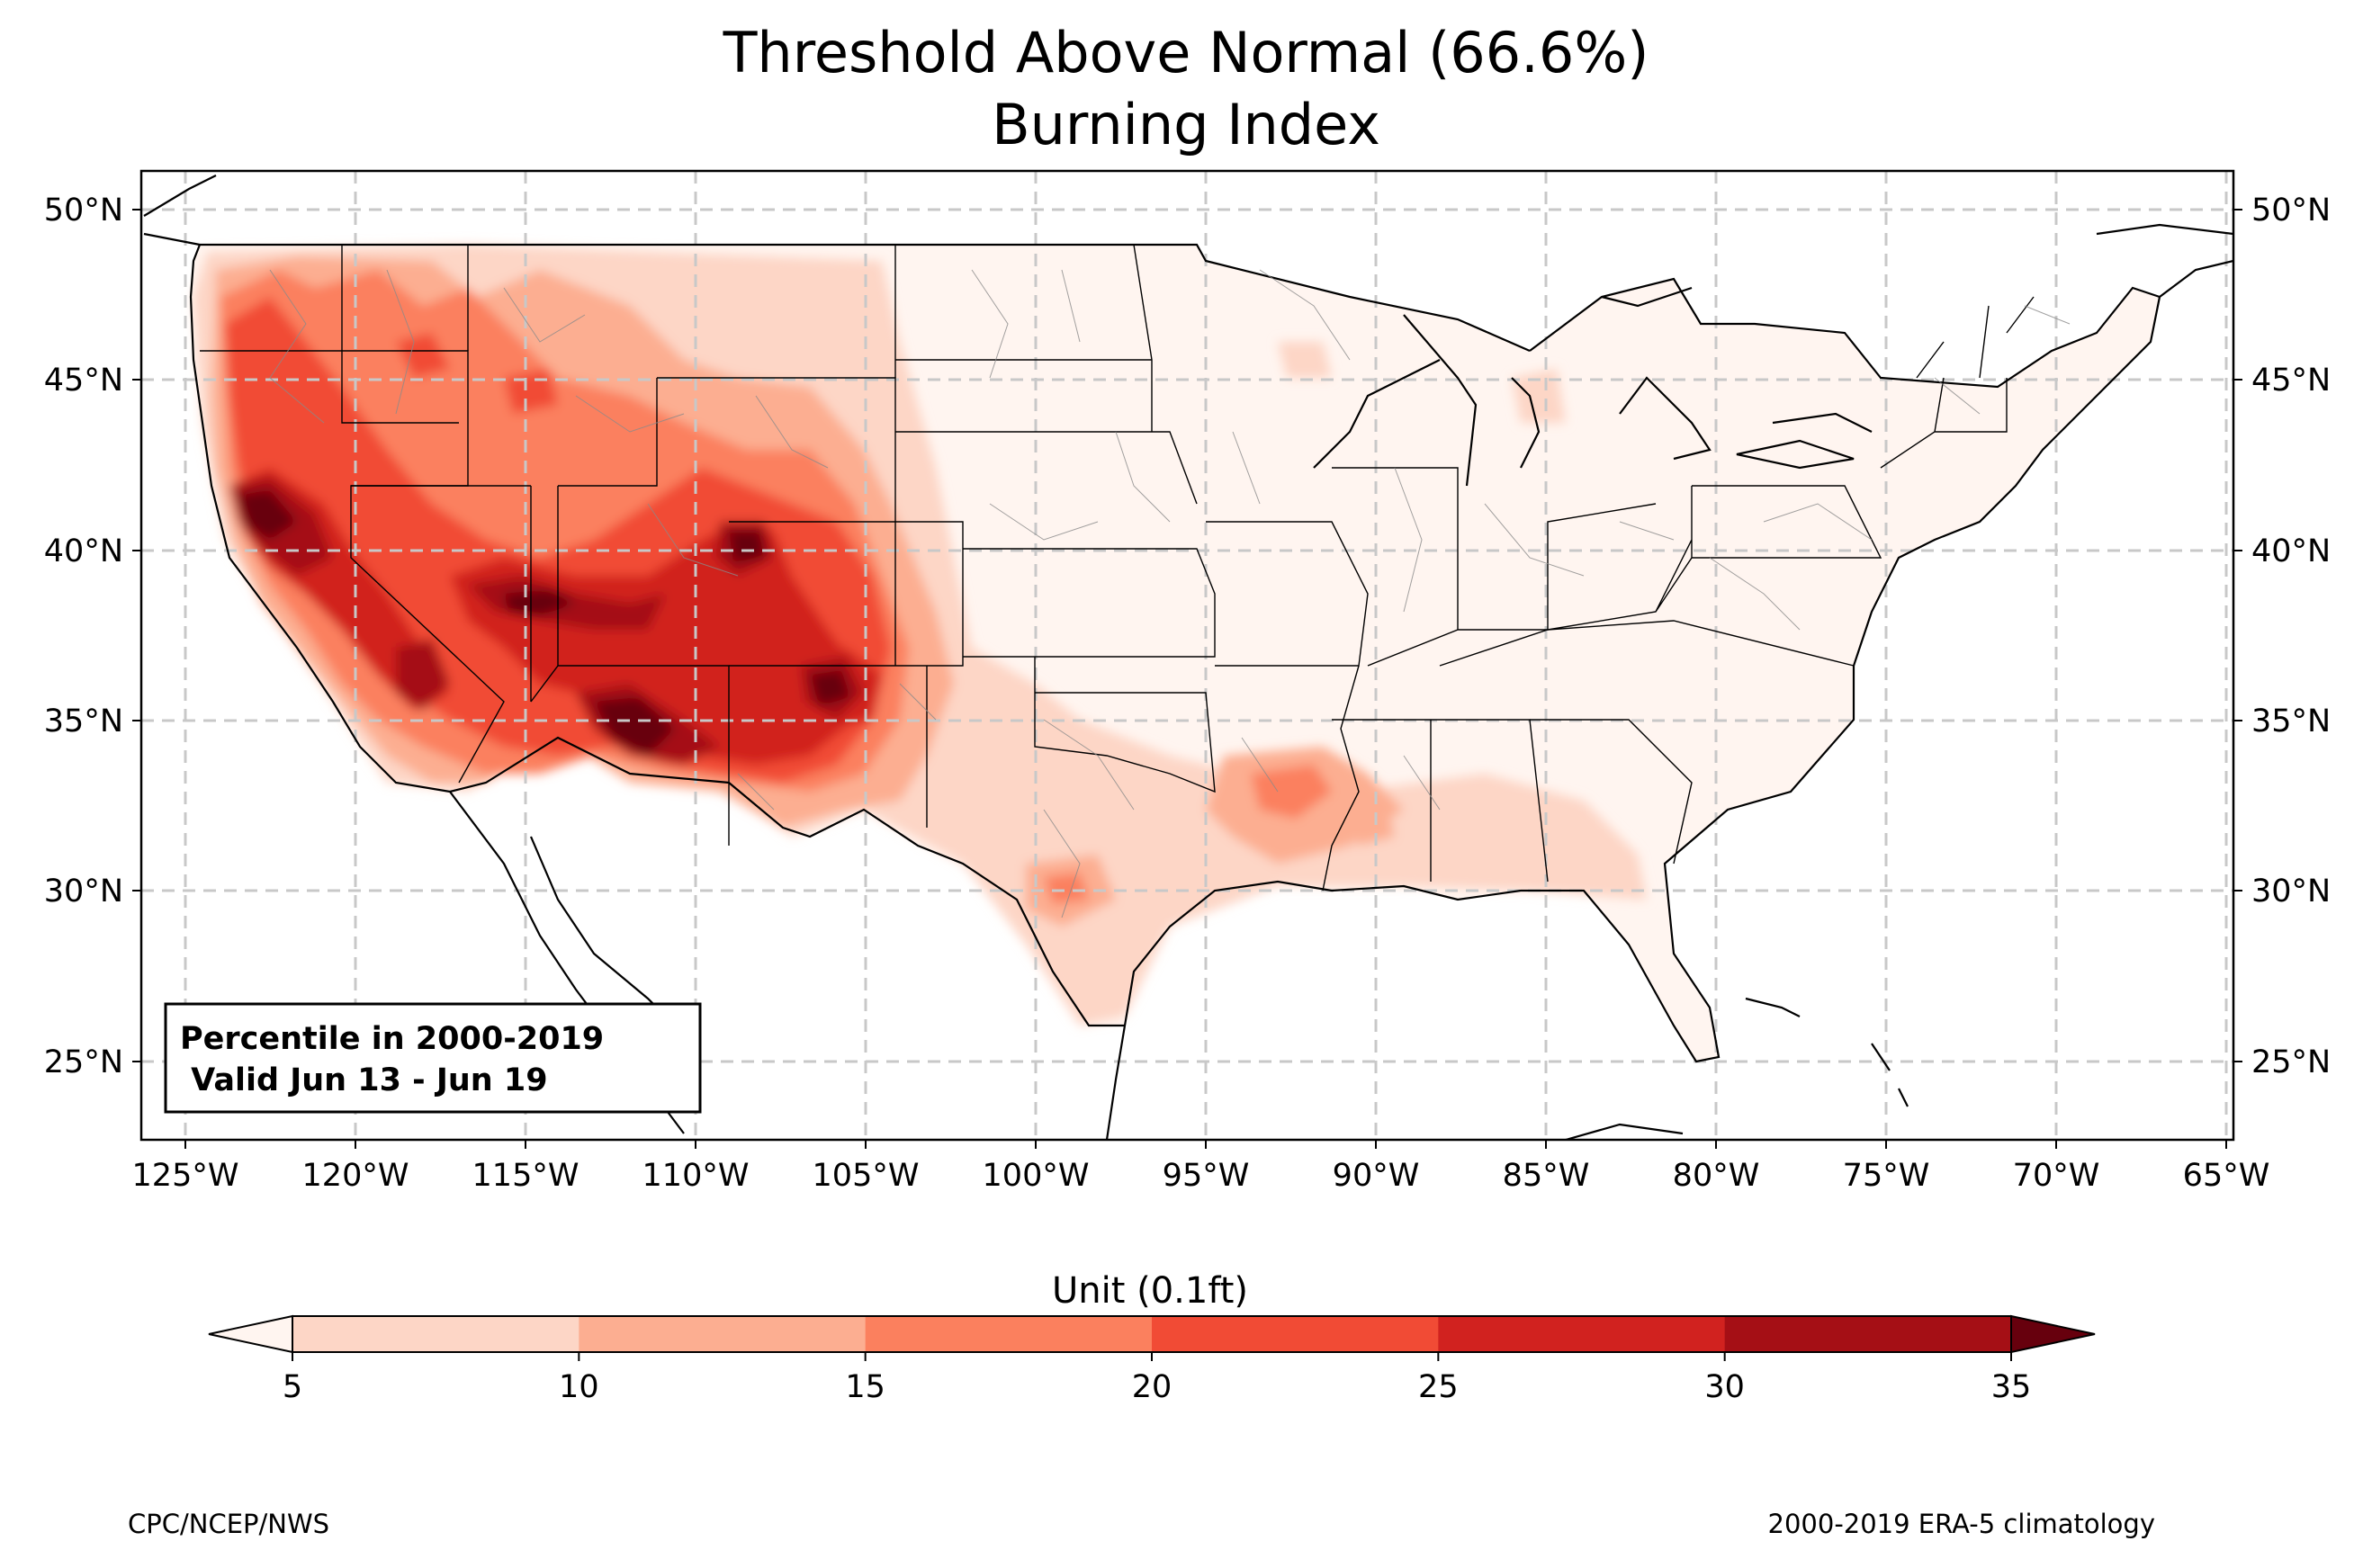 This screenshot has height=1568, width=2372. I want to click on lon-label: 65°W, so click(2226, 1176).